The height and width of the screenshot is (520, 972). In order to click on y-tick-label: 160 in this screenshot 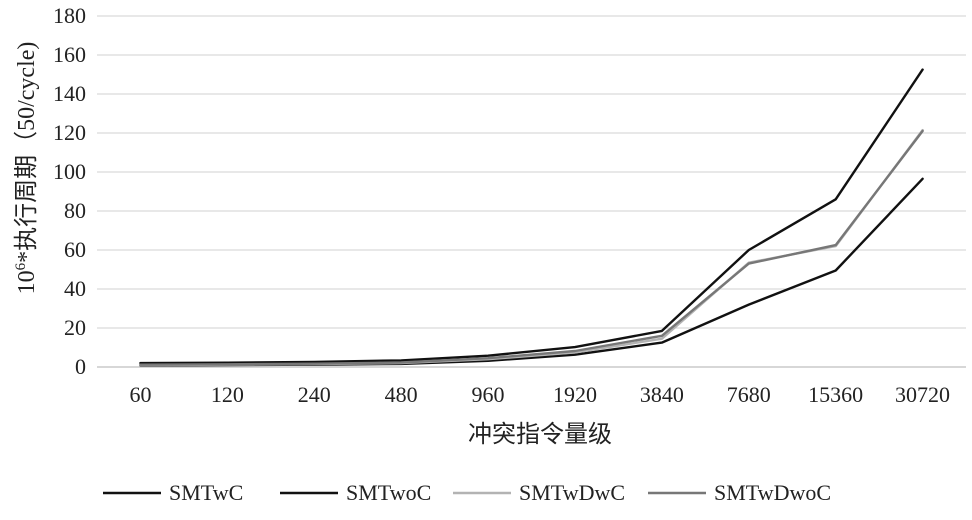, I will do `click(69, 54)`.